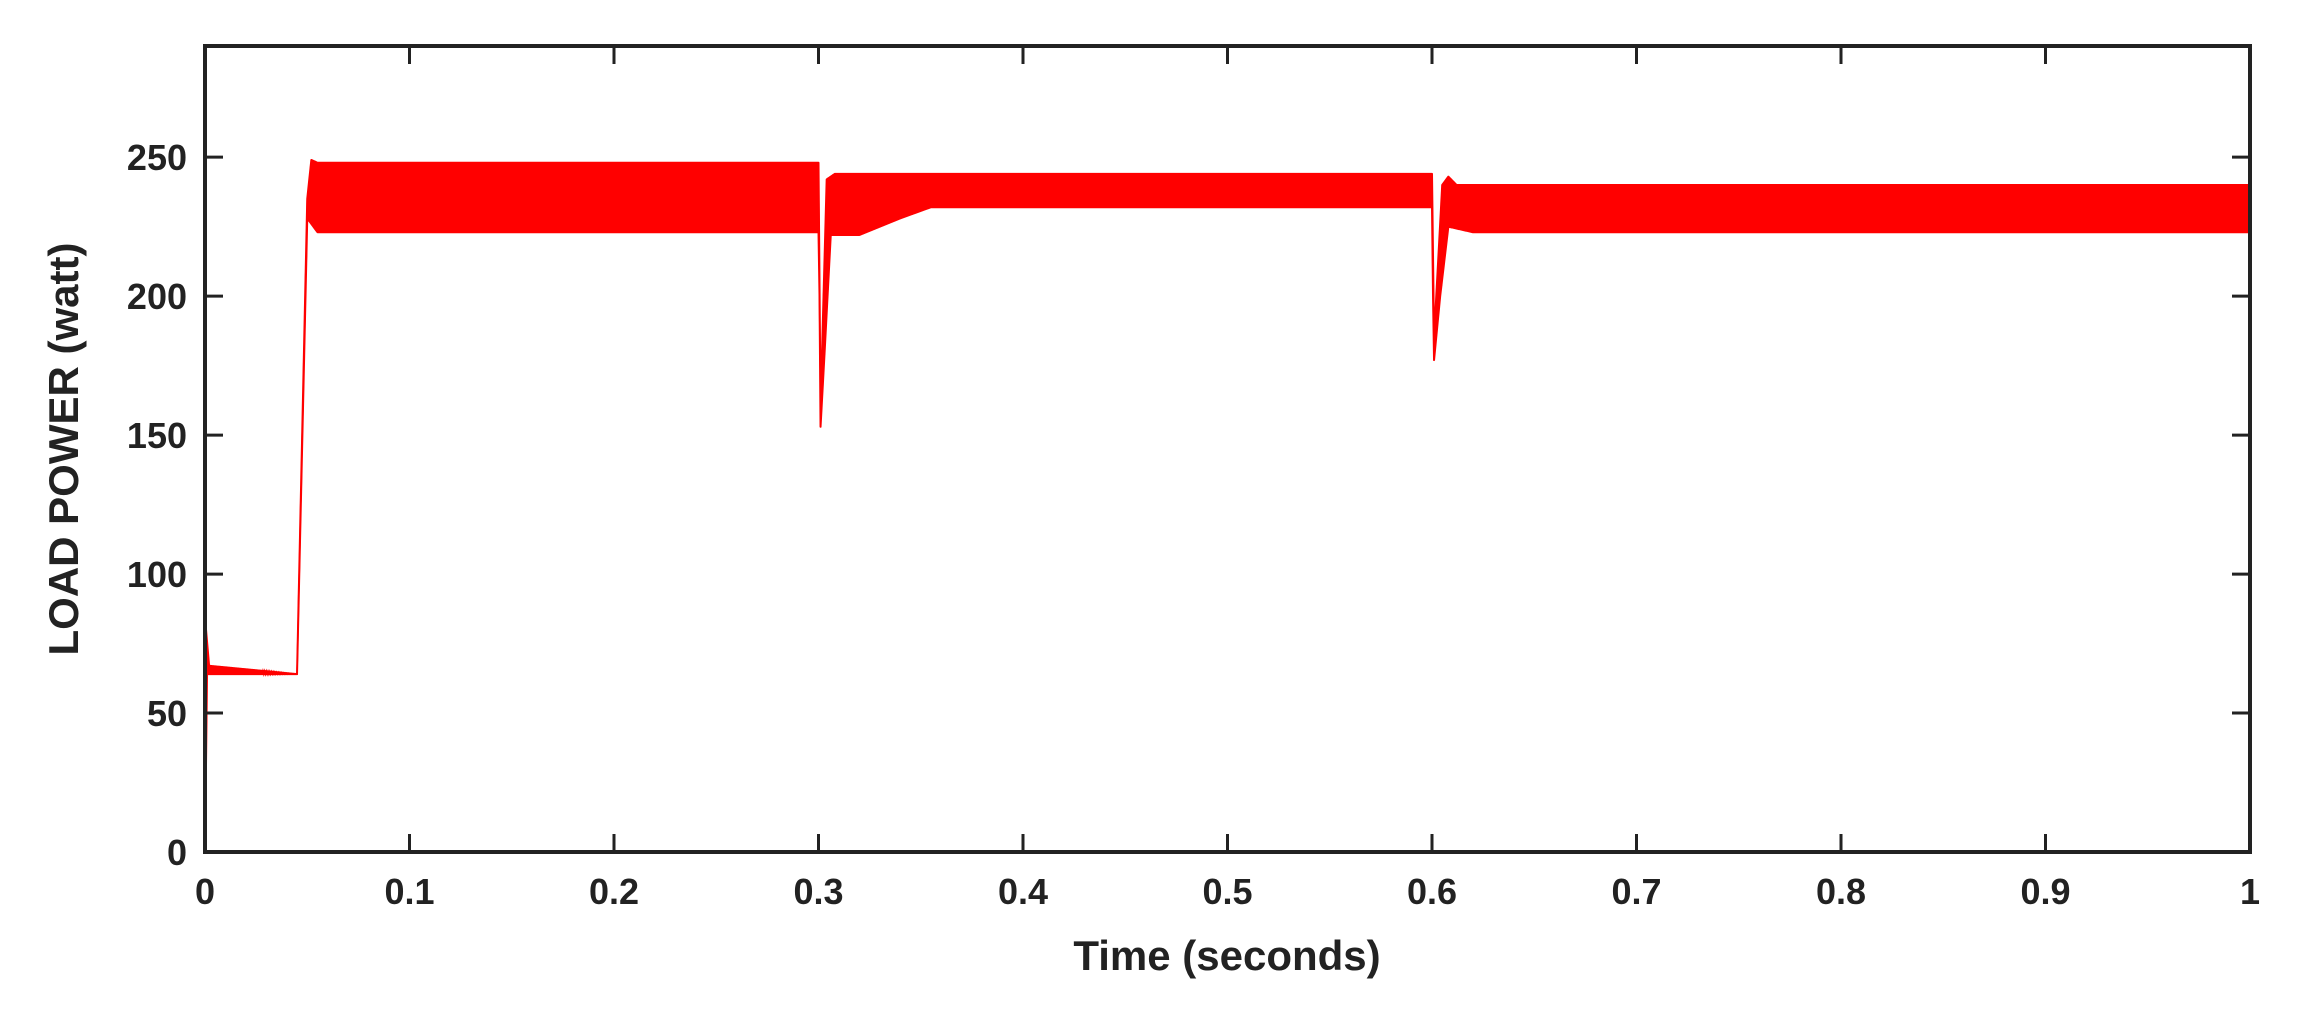 Image resolution: width=2298 pixels, height=1014 pixels. What do you see at coordinates (2045, 891) in the screenshot?
I see `x-tick-label: 0.9` at bounding box center [2045, 891].